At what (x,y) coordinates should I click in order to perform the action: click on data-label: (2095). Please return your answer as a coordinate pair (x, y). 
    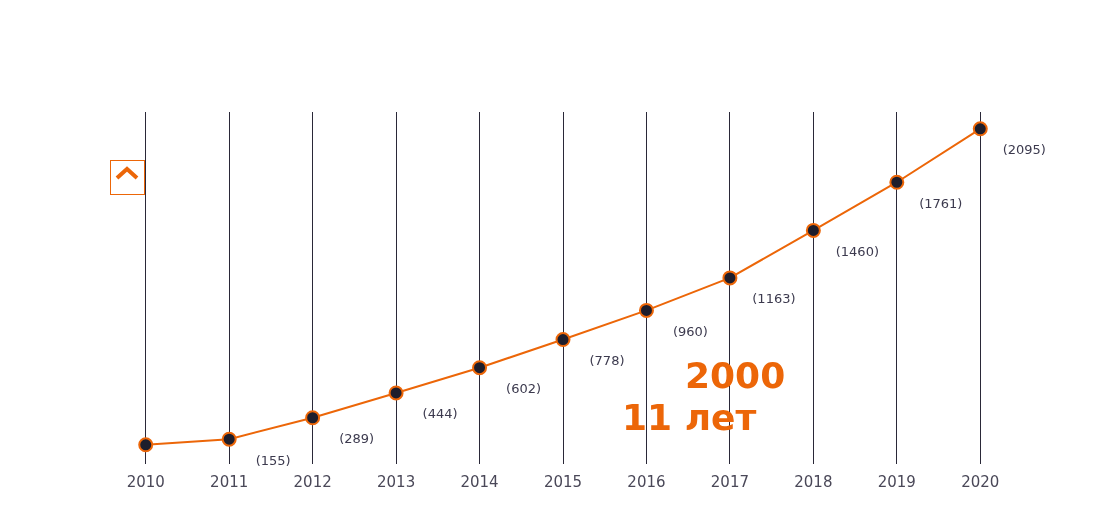
    Looking at the image, I should click on (1024, 150).